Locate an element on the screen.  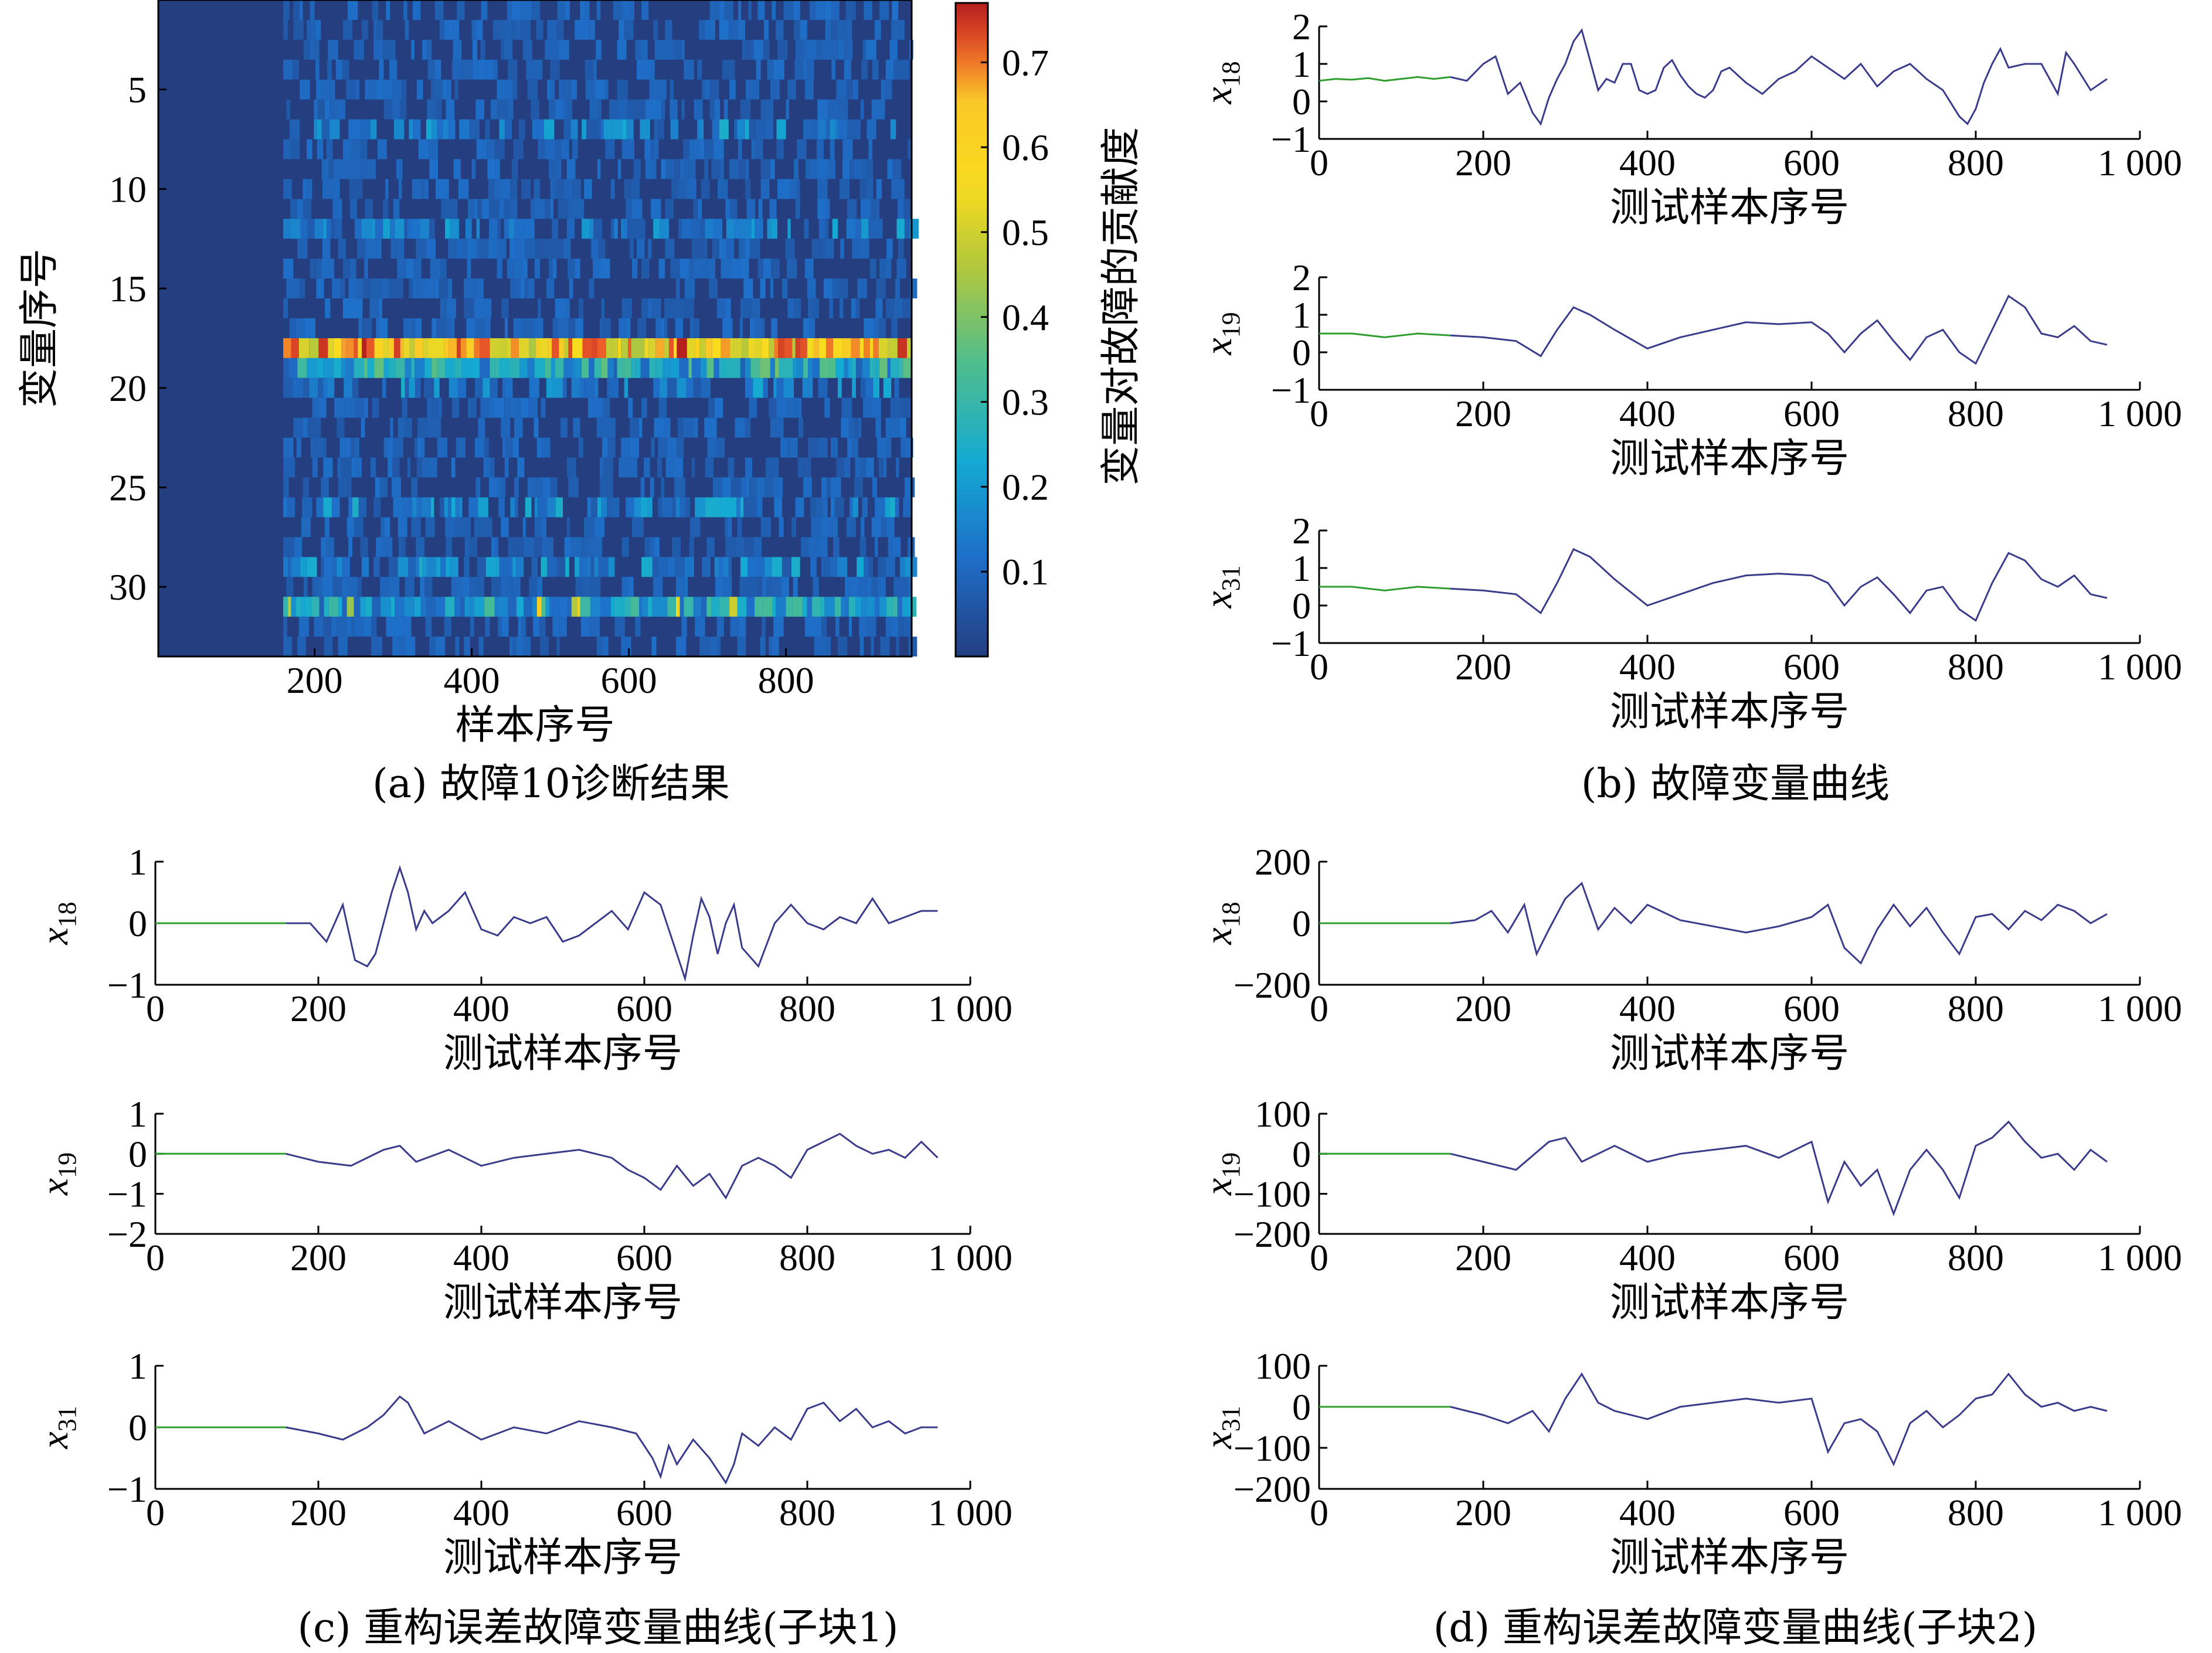
y-tick-label: 1 is located at coordinates (137, 862).